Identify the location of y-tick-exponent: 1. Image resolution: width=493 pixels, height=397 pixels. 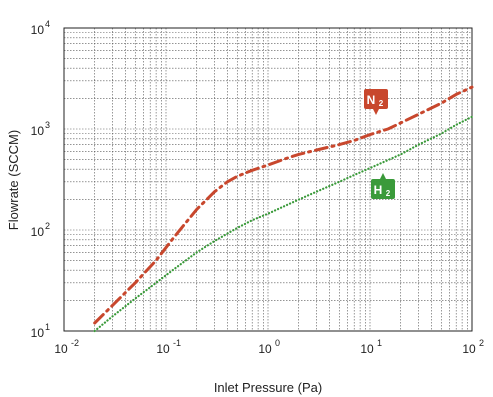
(47, 327).